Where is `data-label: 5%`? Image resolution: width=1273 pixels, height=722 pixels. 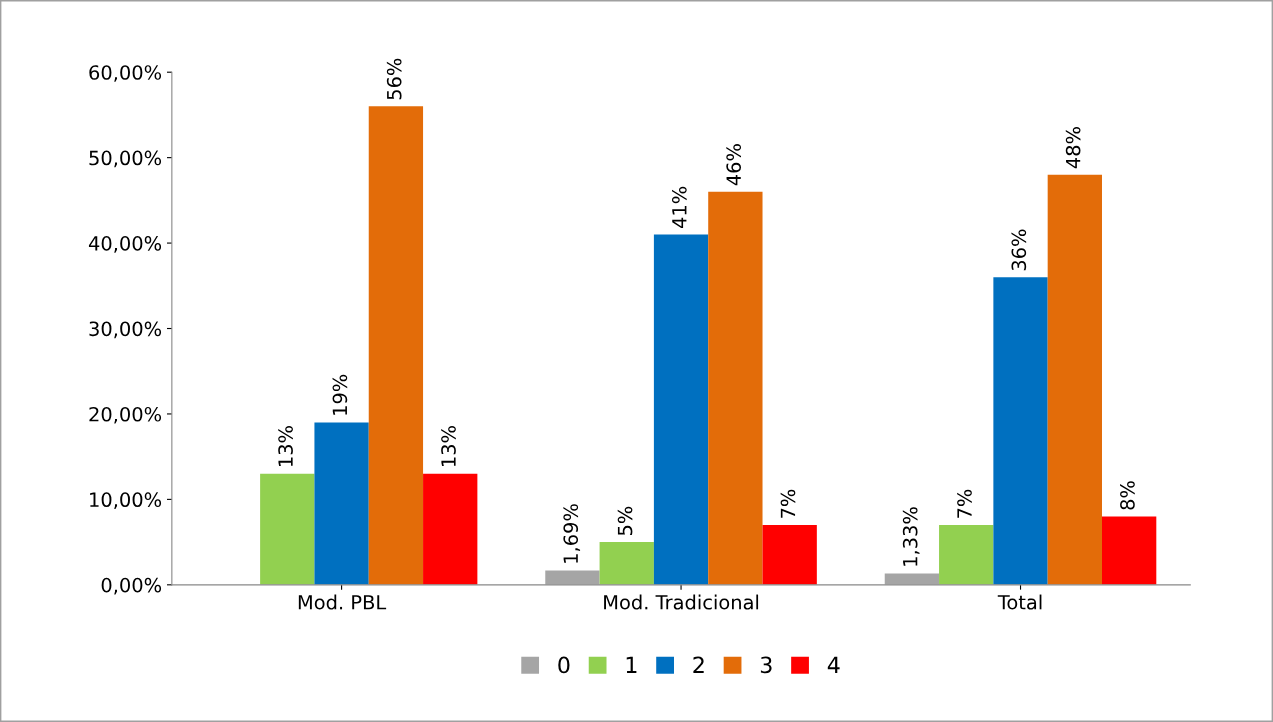
data-label: 5% is located at coordinates (625, 521).